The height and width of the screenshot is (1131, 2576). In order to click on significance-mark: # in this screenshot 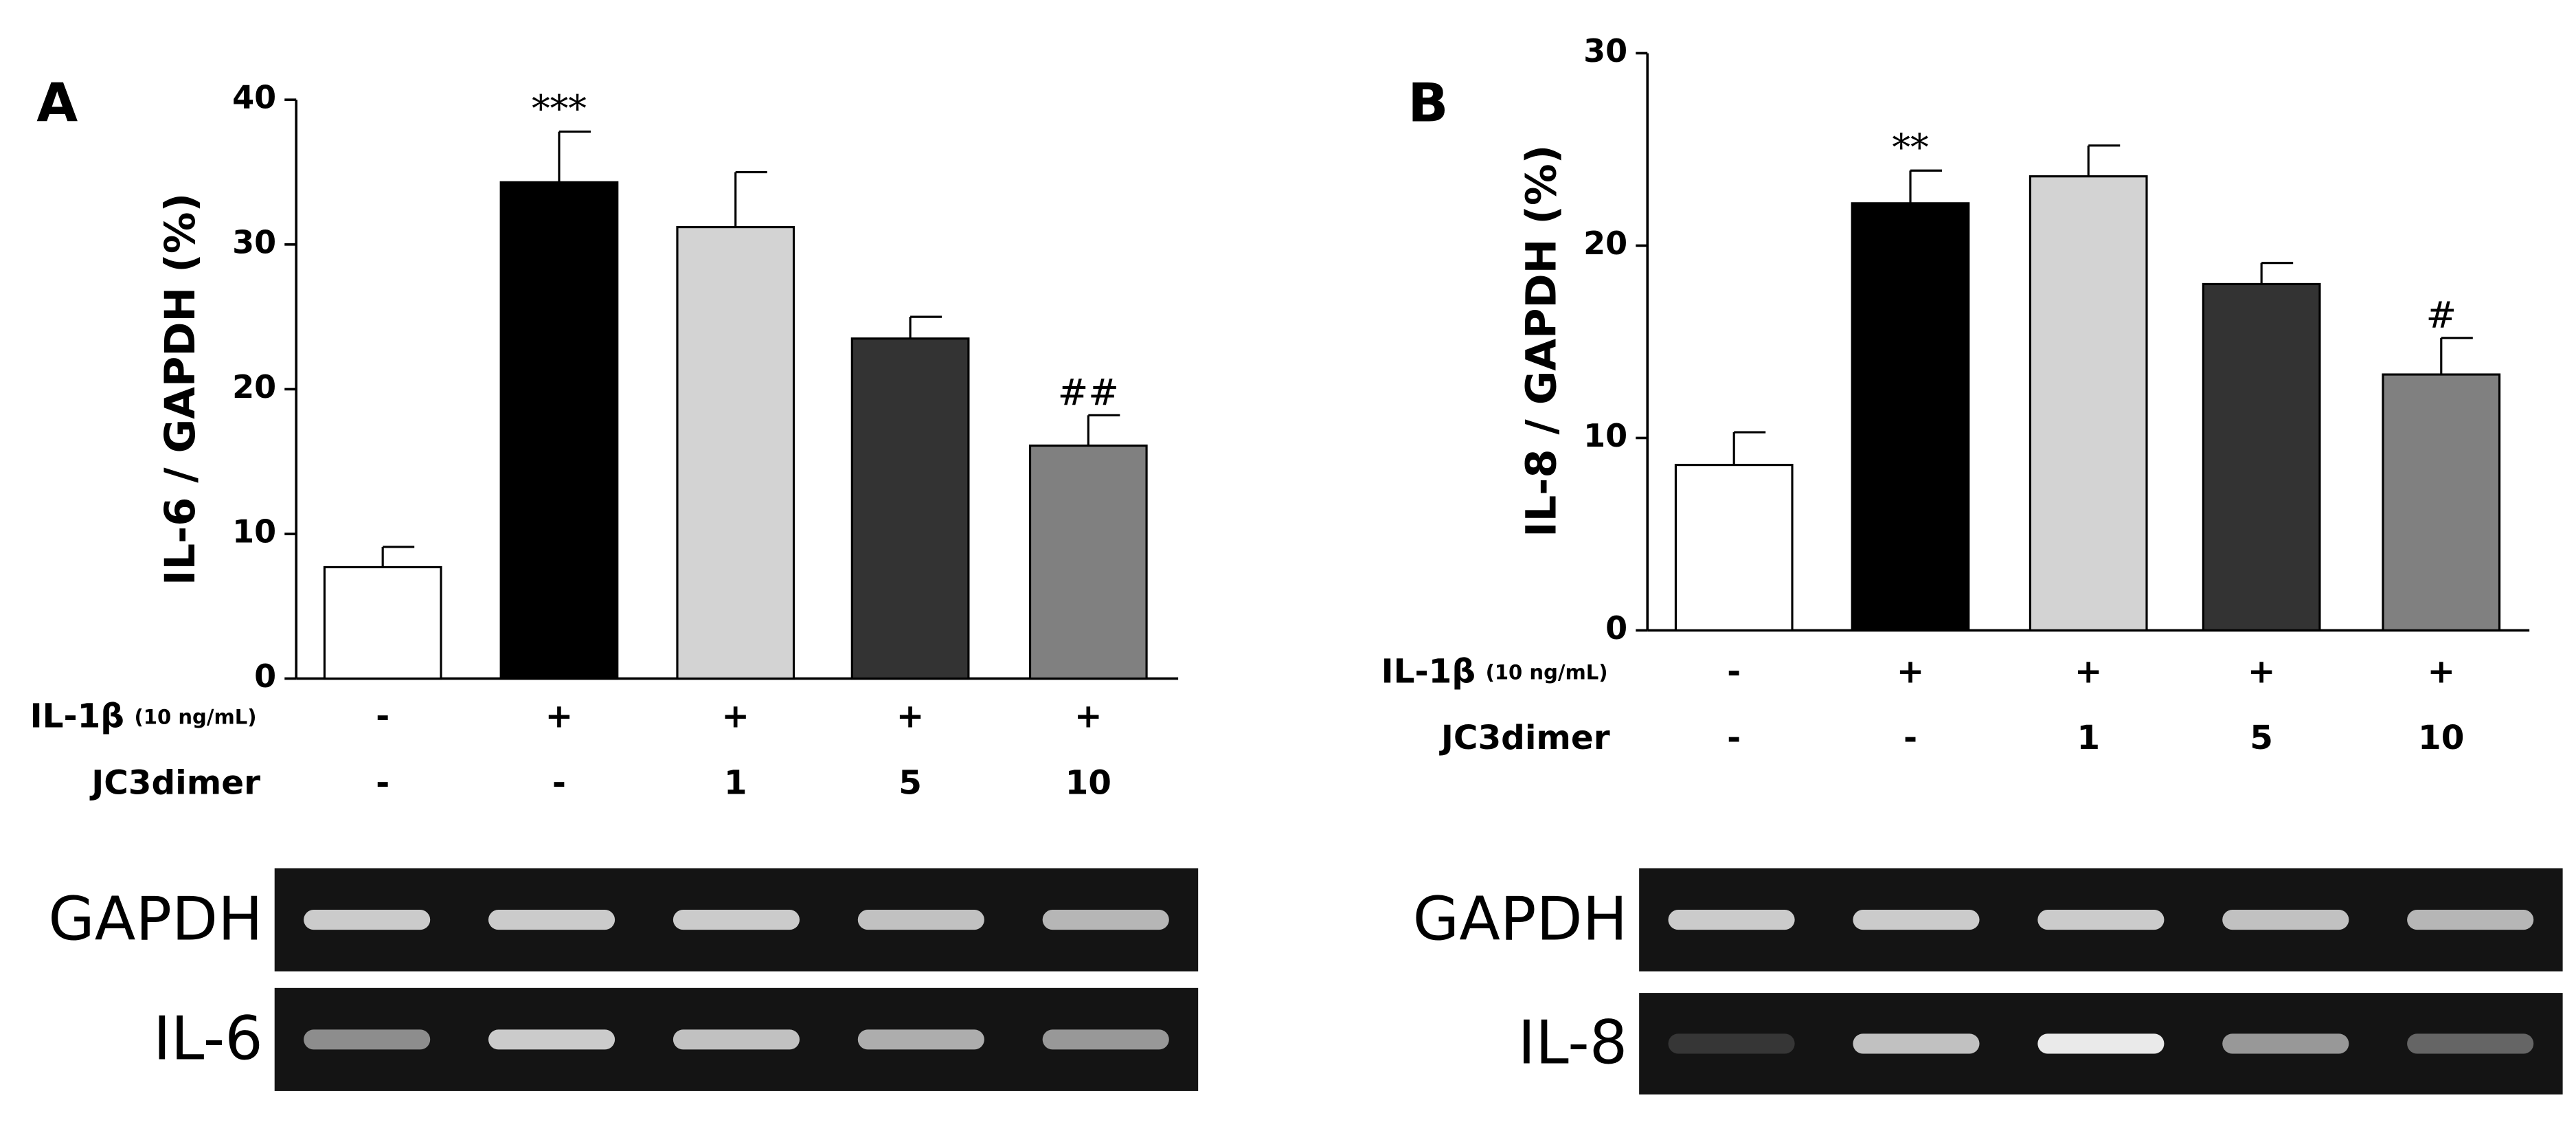, I will do `click(2441, 315)`.